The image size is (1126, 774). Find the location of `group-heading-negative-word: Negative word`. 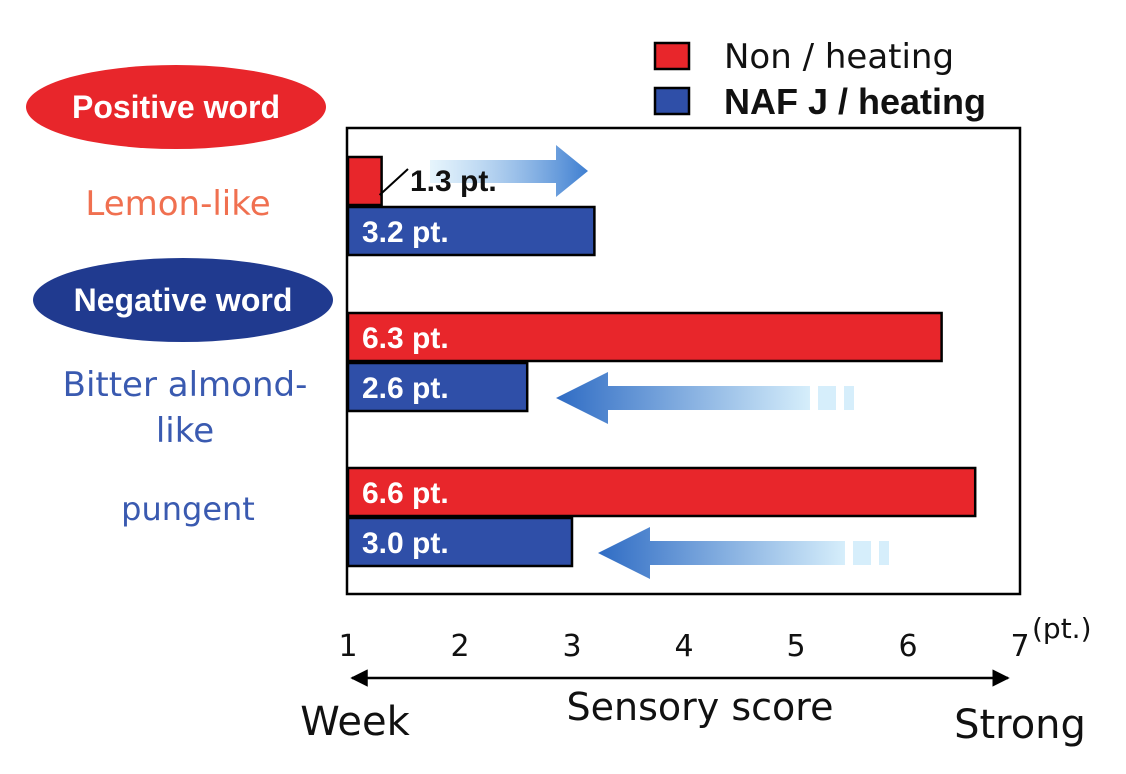

group-heading-negative-word: Negative word is located at coordinates (183, 300).